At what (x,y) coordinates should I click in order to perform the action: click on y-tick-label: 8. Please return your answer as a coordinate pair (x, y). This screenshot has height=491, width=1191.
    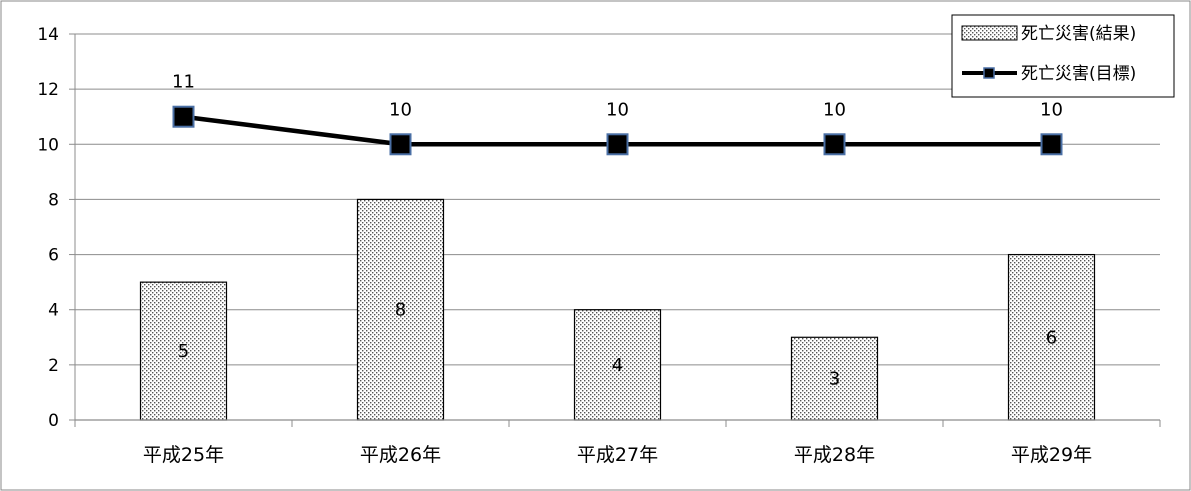
    Looking at the image, I should click on (53, 200).